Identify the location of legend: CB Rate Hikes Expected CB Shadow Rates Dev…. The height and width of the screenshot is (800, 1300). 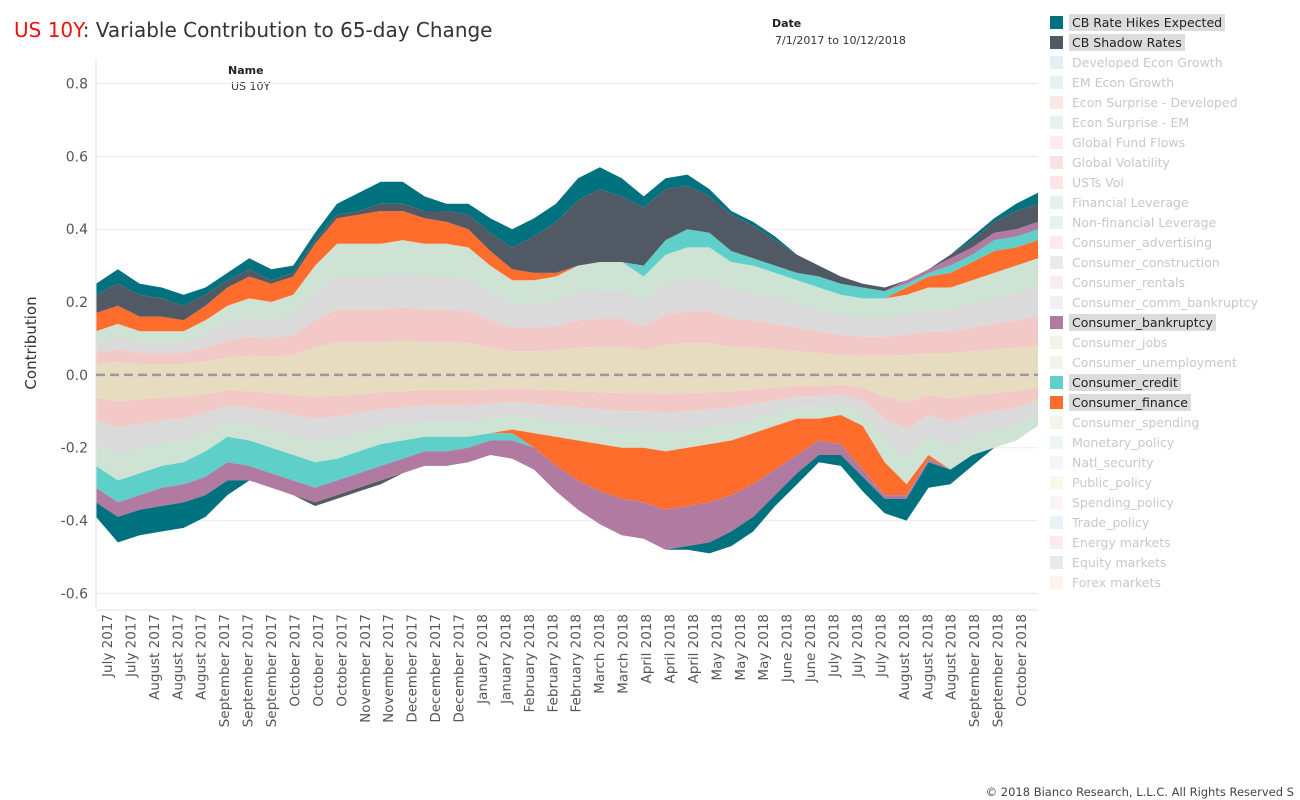
(1154, 302).